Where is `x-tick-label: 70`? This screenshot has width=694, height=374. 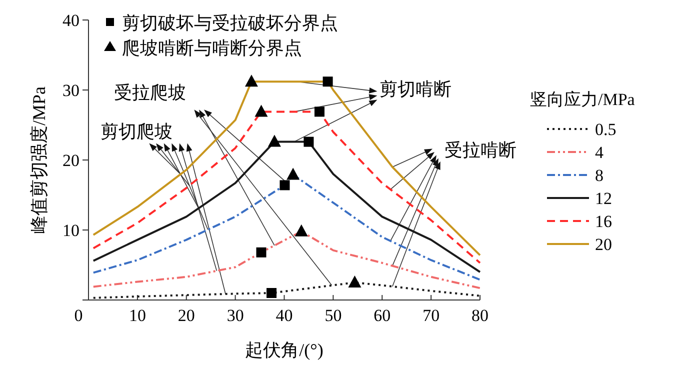 x-tick-label: 70 is located at coordinates (431, 315).